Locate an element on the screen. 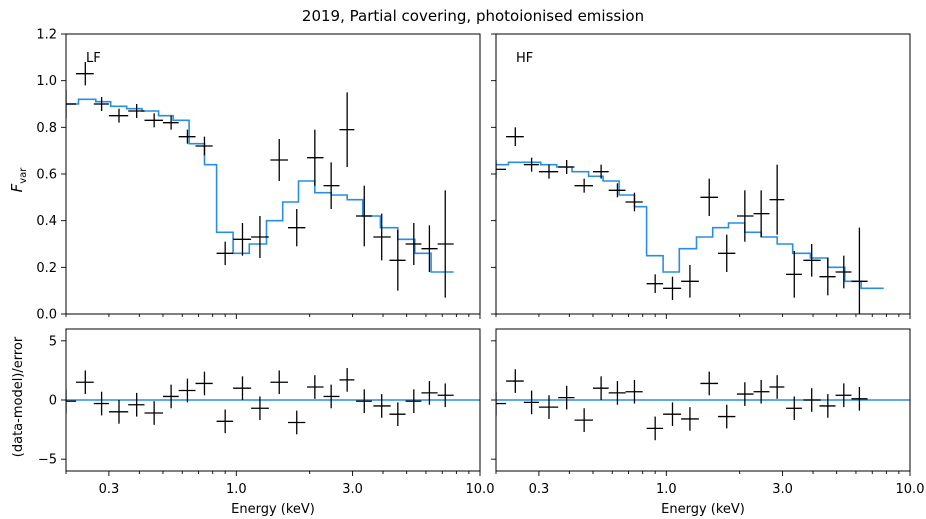 Image resolution: width=926 pixels, height=519 pixels. y-tick-label: 0.4 is located at coordinates (46, 221).